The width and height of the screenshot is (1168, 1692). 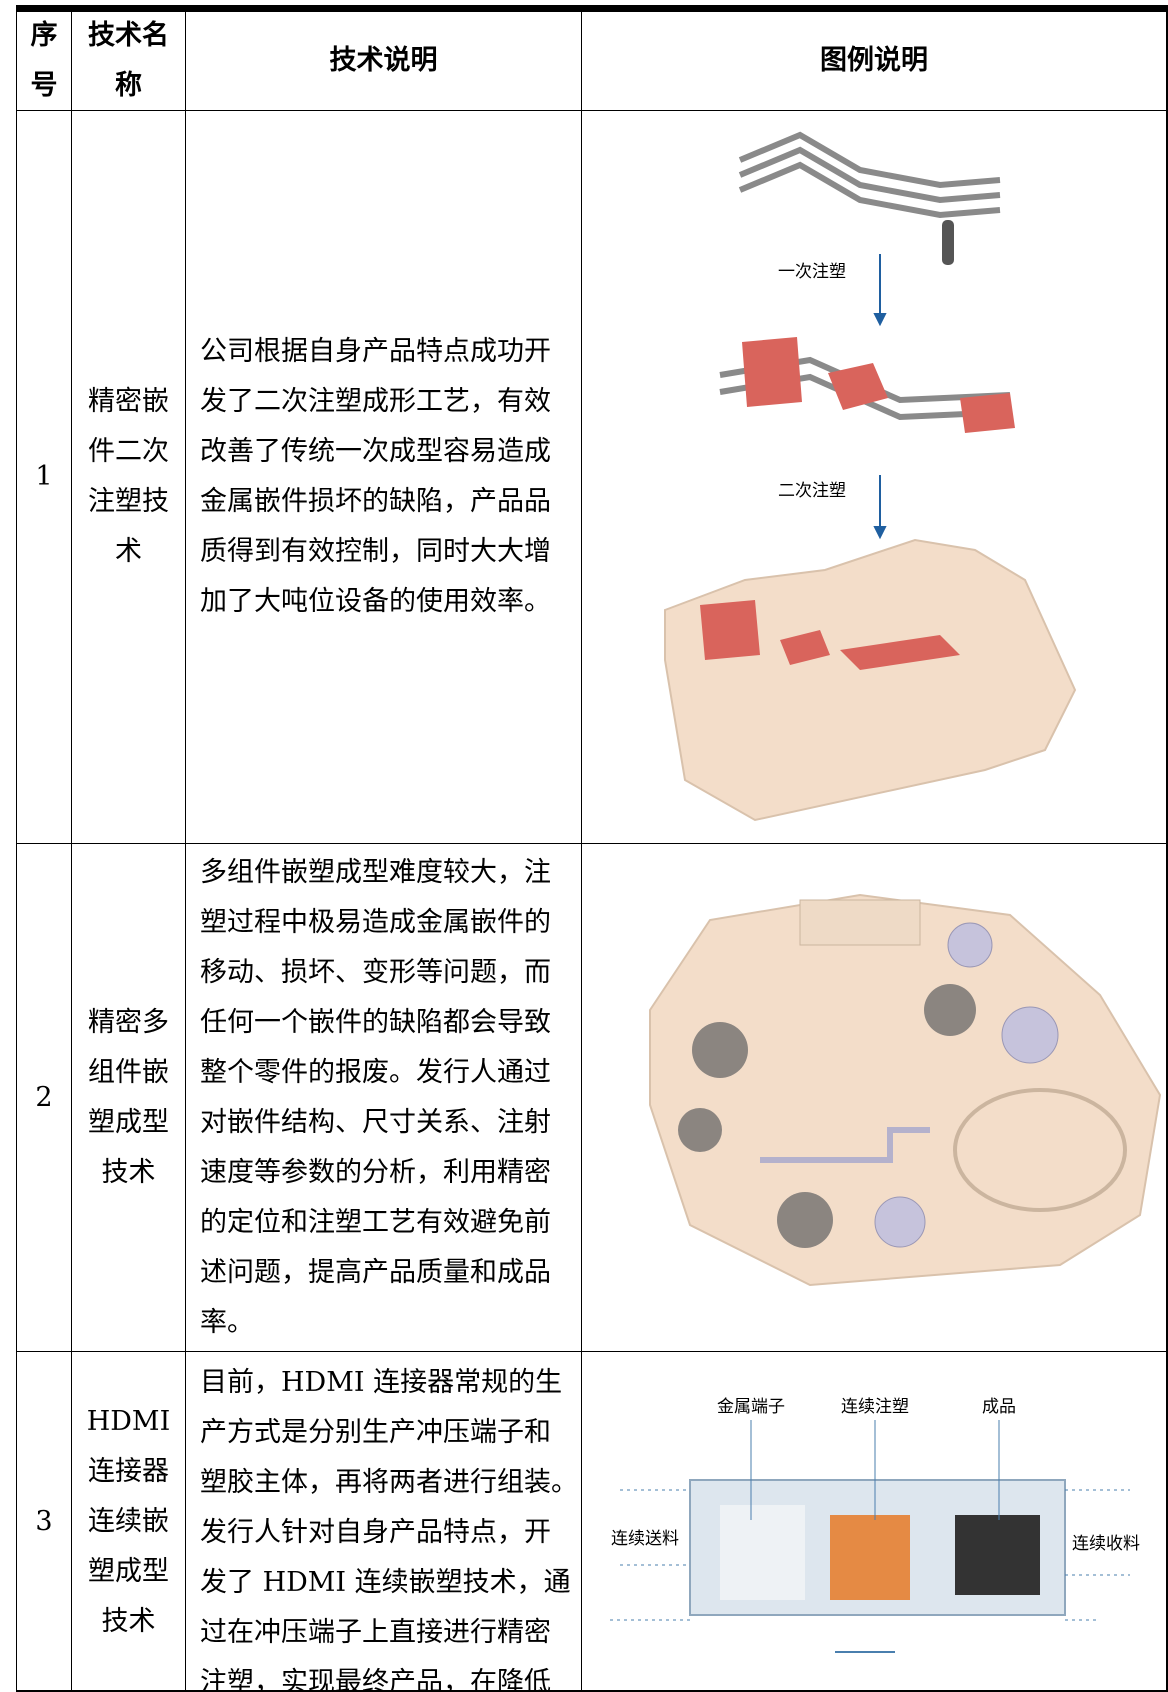 What do you see at coordinates (592, 1691) in the screenshot?
I see `bottom-rule` at bounding box center [592, 1691].